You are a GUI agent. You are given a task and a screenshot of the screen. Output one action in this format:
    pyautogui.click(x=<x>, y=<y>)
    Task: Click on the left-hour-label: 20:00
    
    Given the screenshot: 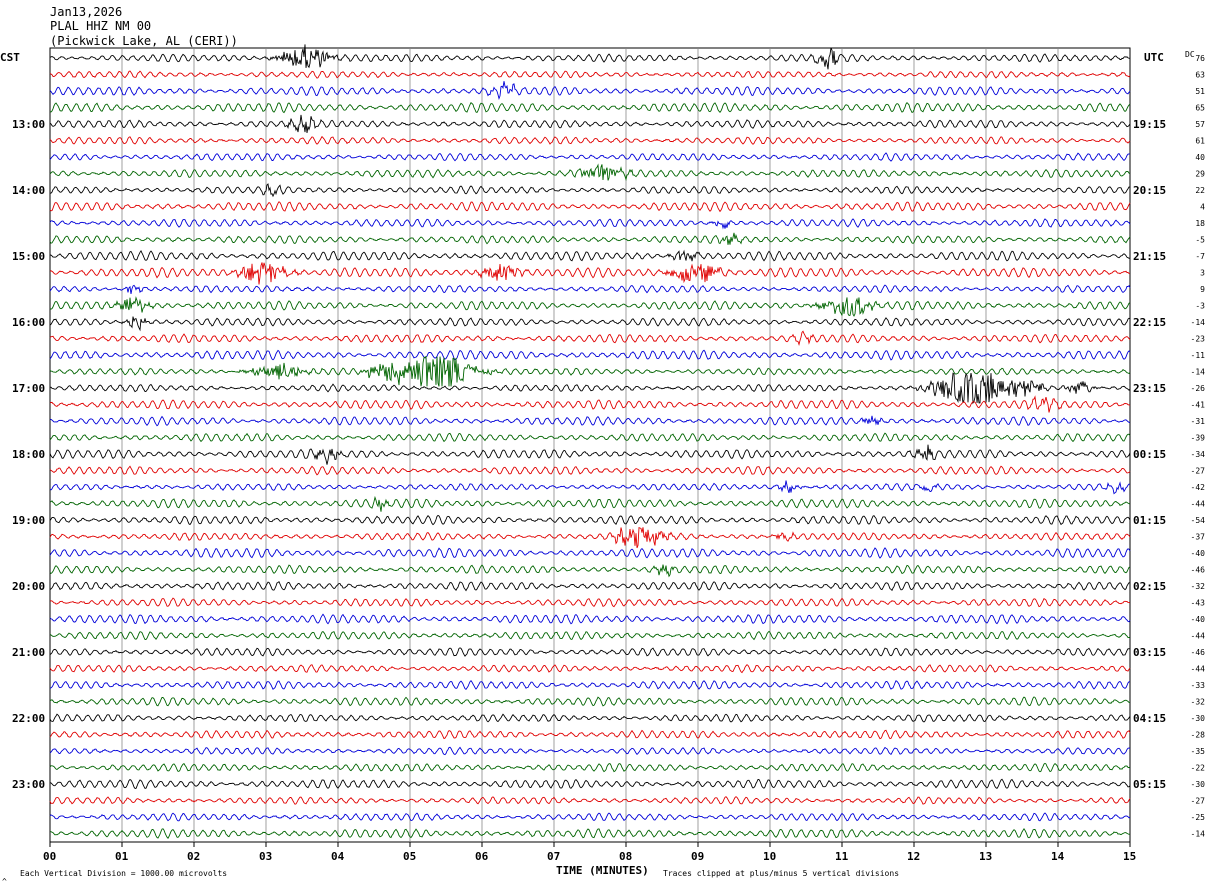 What is the action you would take?
    pyautogui.click(x=28, y=586)
    